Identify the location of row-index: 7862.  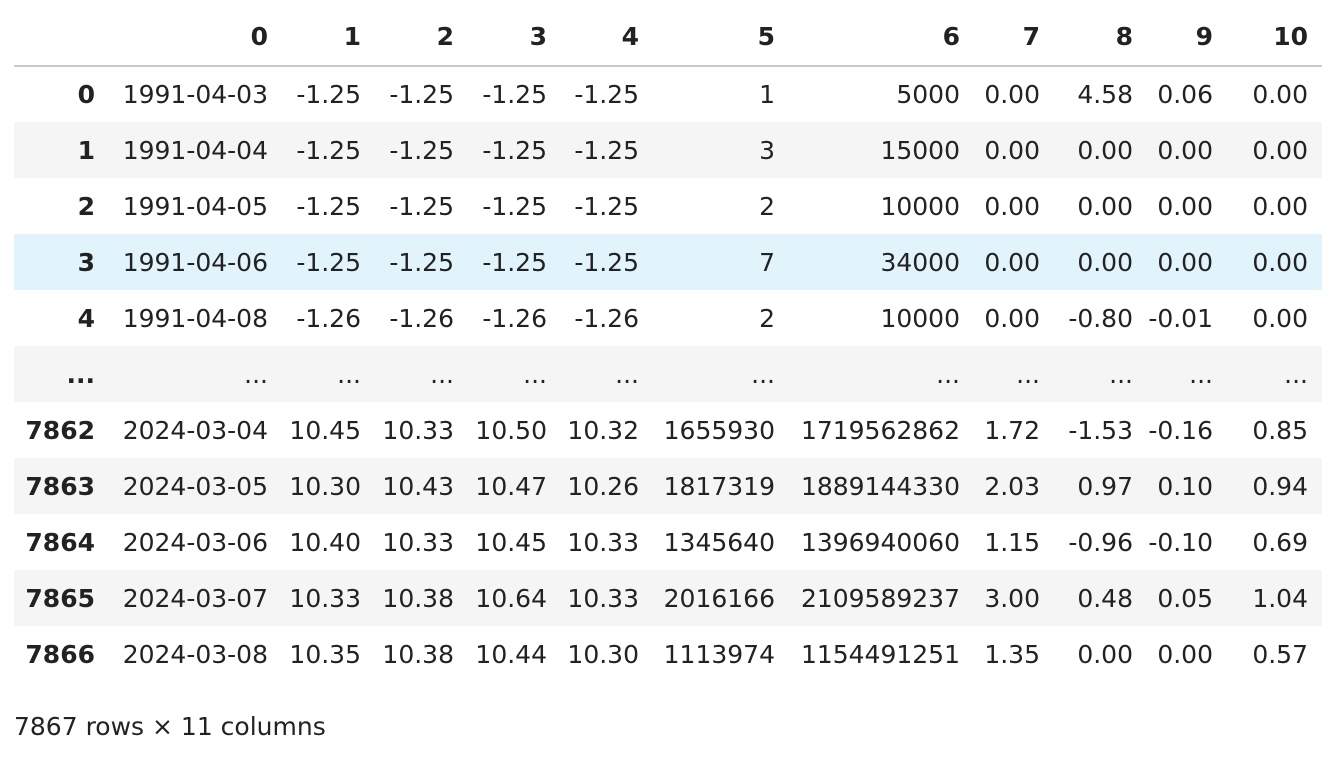
(60, 430).